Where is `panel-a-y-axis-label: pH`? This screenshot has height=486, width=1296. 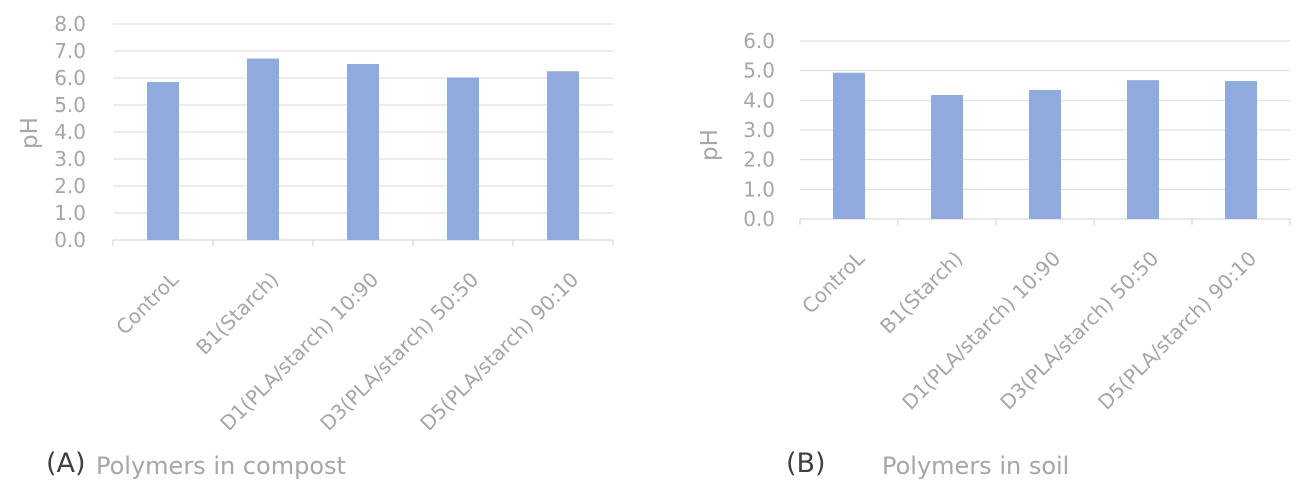
panel-a-y-axis-label: pH is located at coordinates (30, 133).